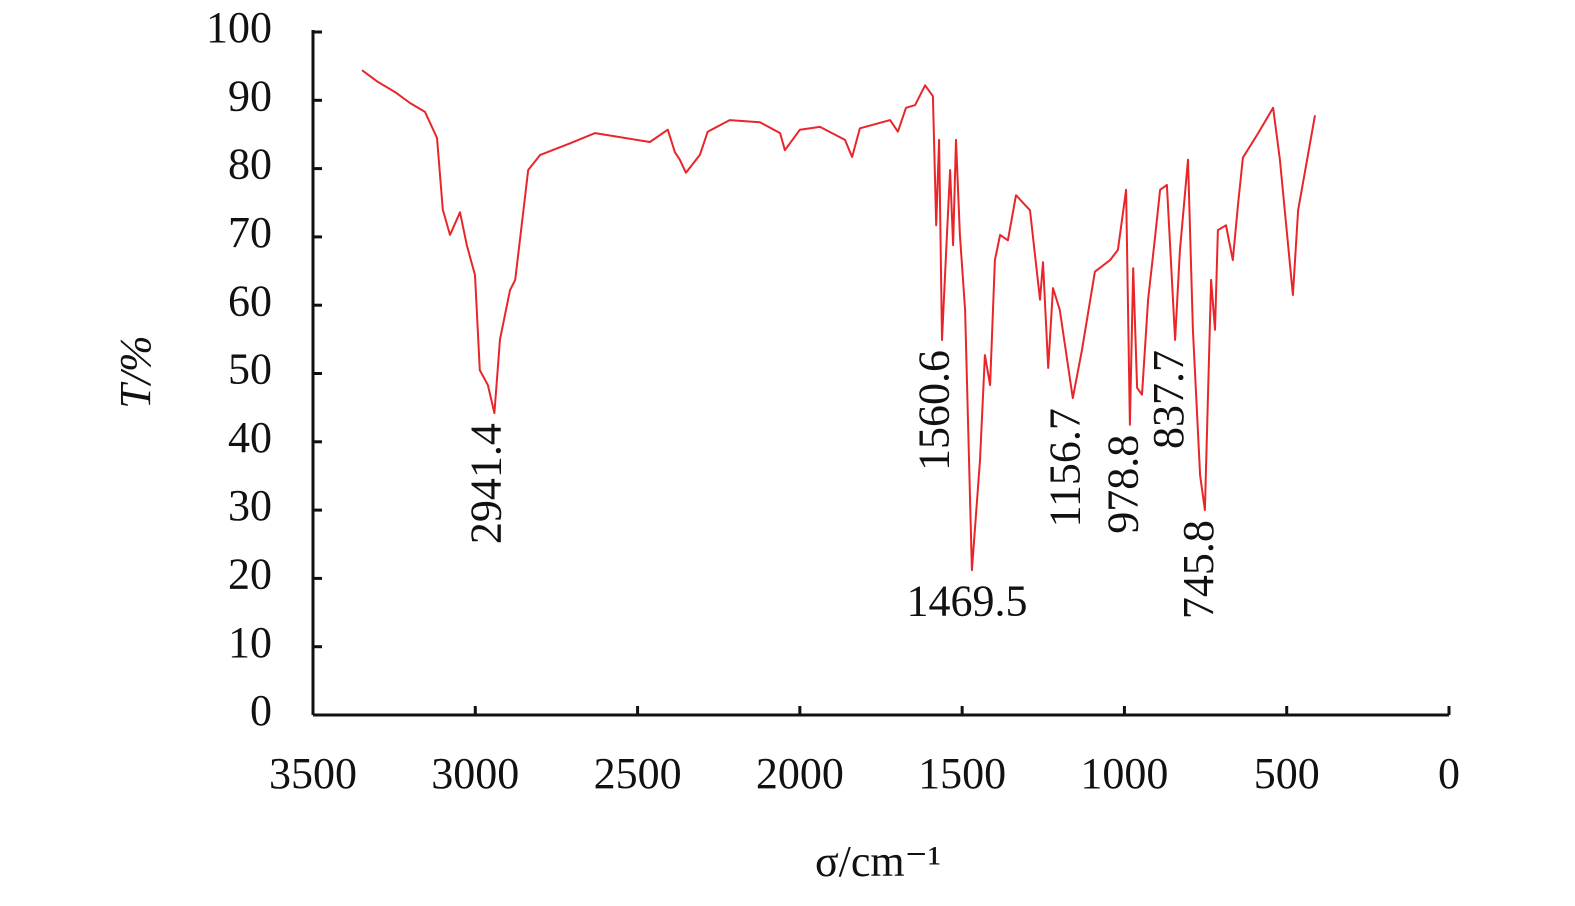 The width and height of the screenshot is (1575, 906). I want to click on x-tick-label: 3000, so click(475, 773).